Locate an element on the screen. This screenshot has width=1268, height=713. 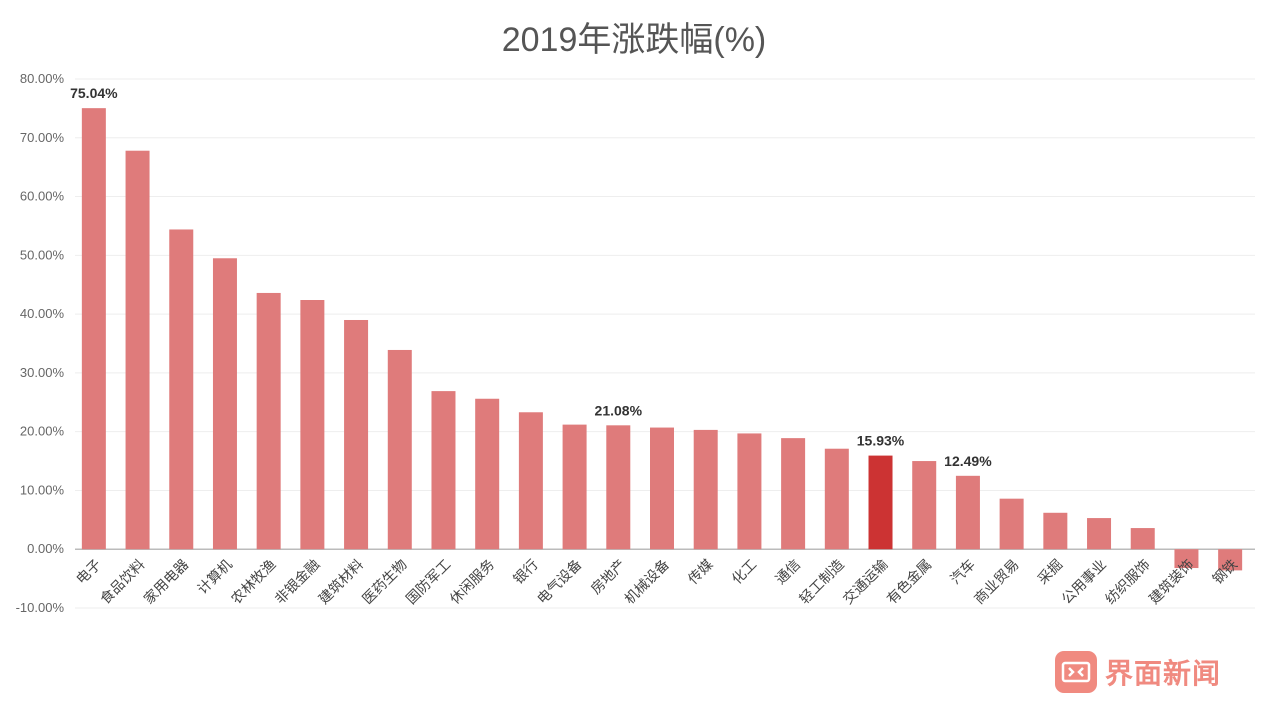
y-tick-label: 20.00% is located at coordinates (42, 431).